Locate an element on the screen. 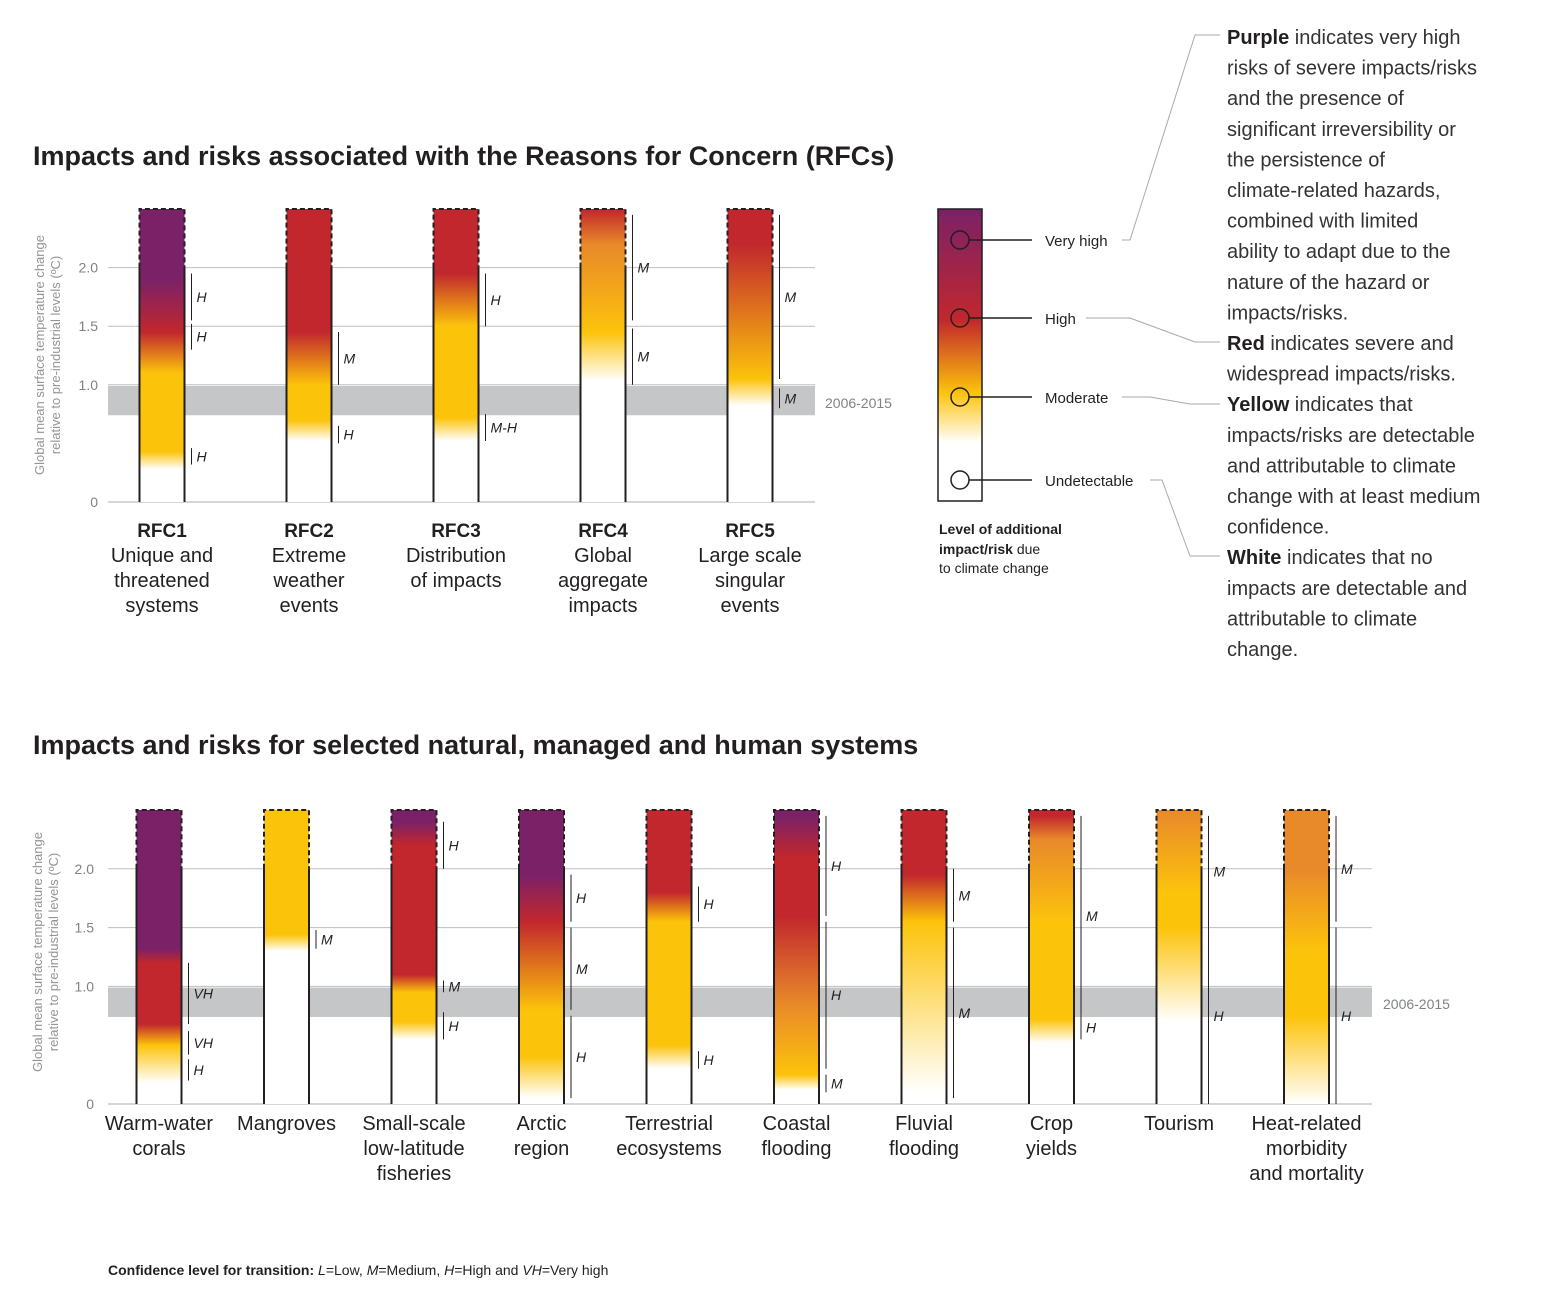 The width and height of the screenshot is (1548, 1302). bar-rfc-2: H M RFC2 Extreme weather events is located at coordinates (314, 412).